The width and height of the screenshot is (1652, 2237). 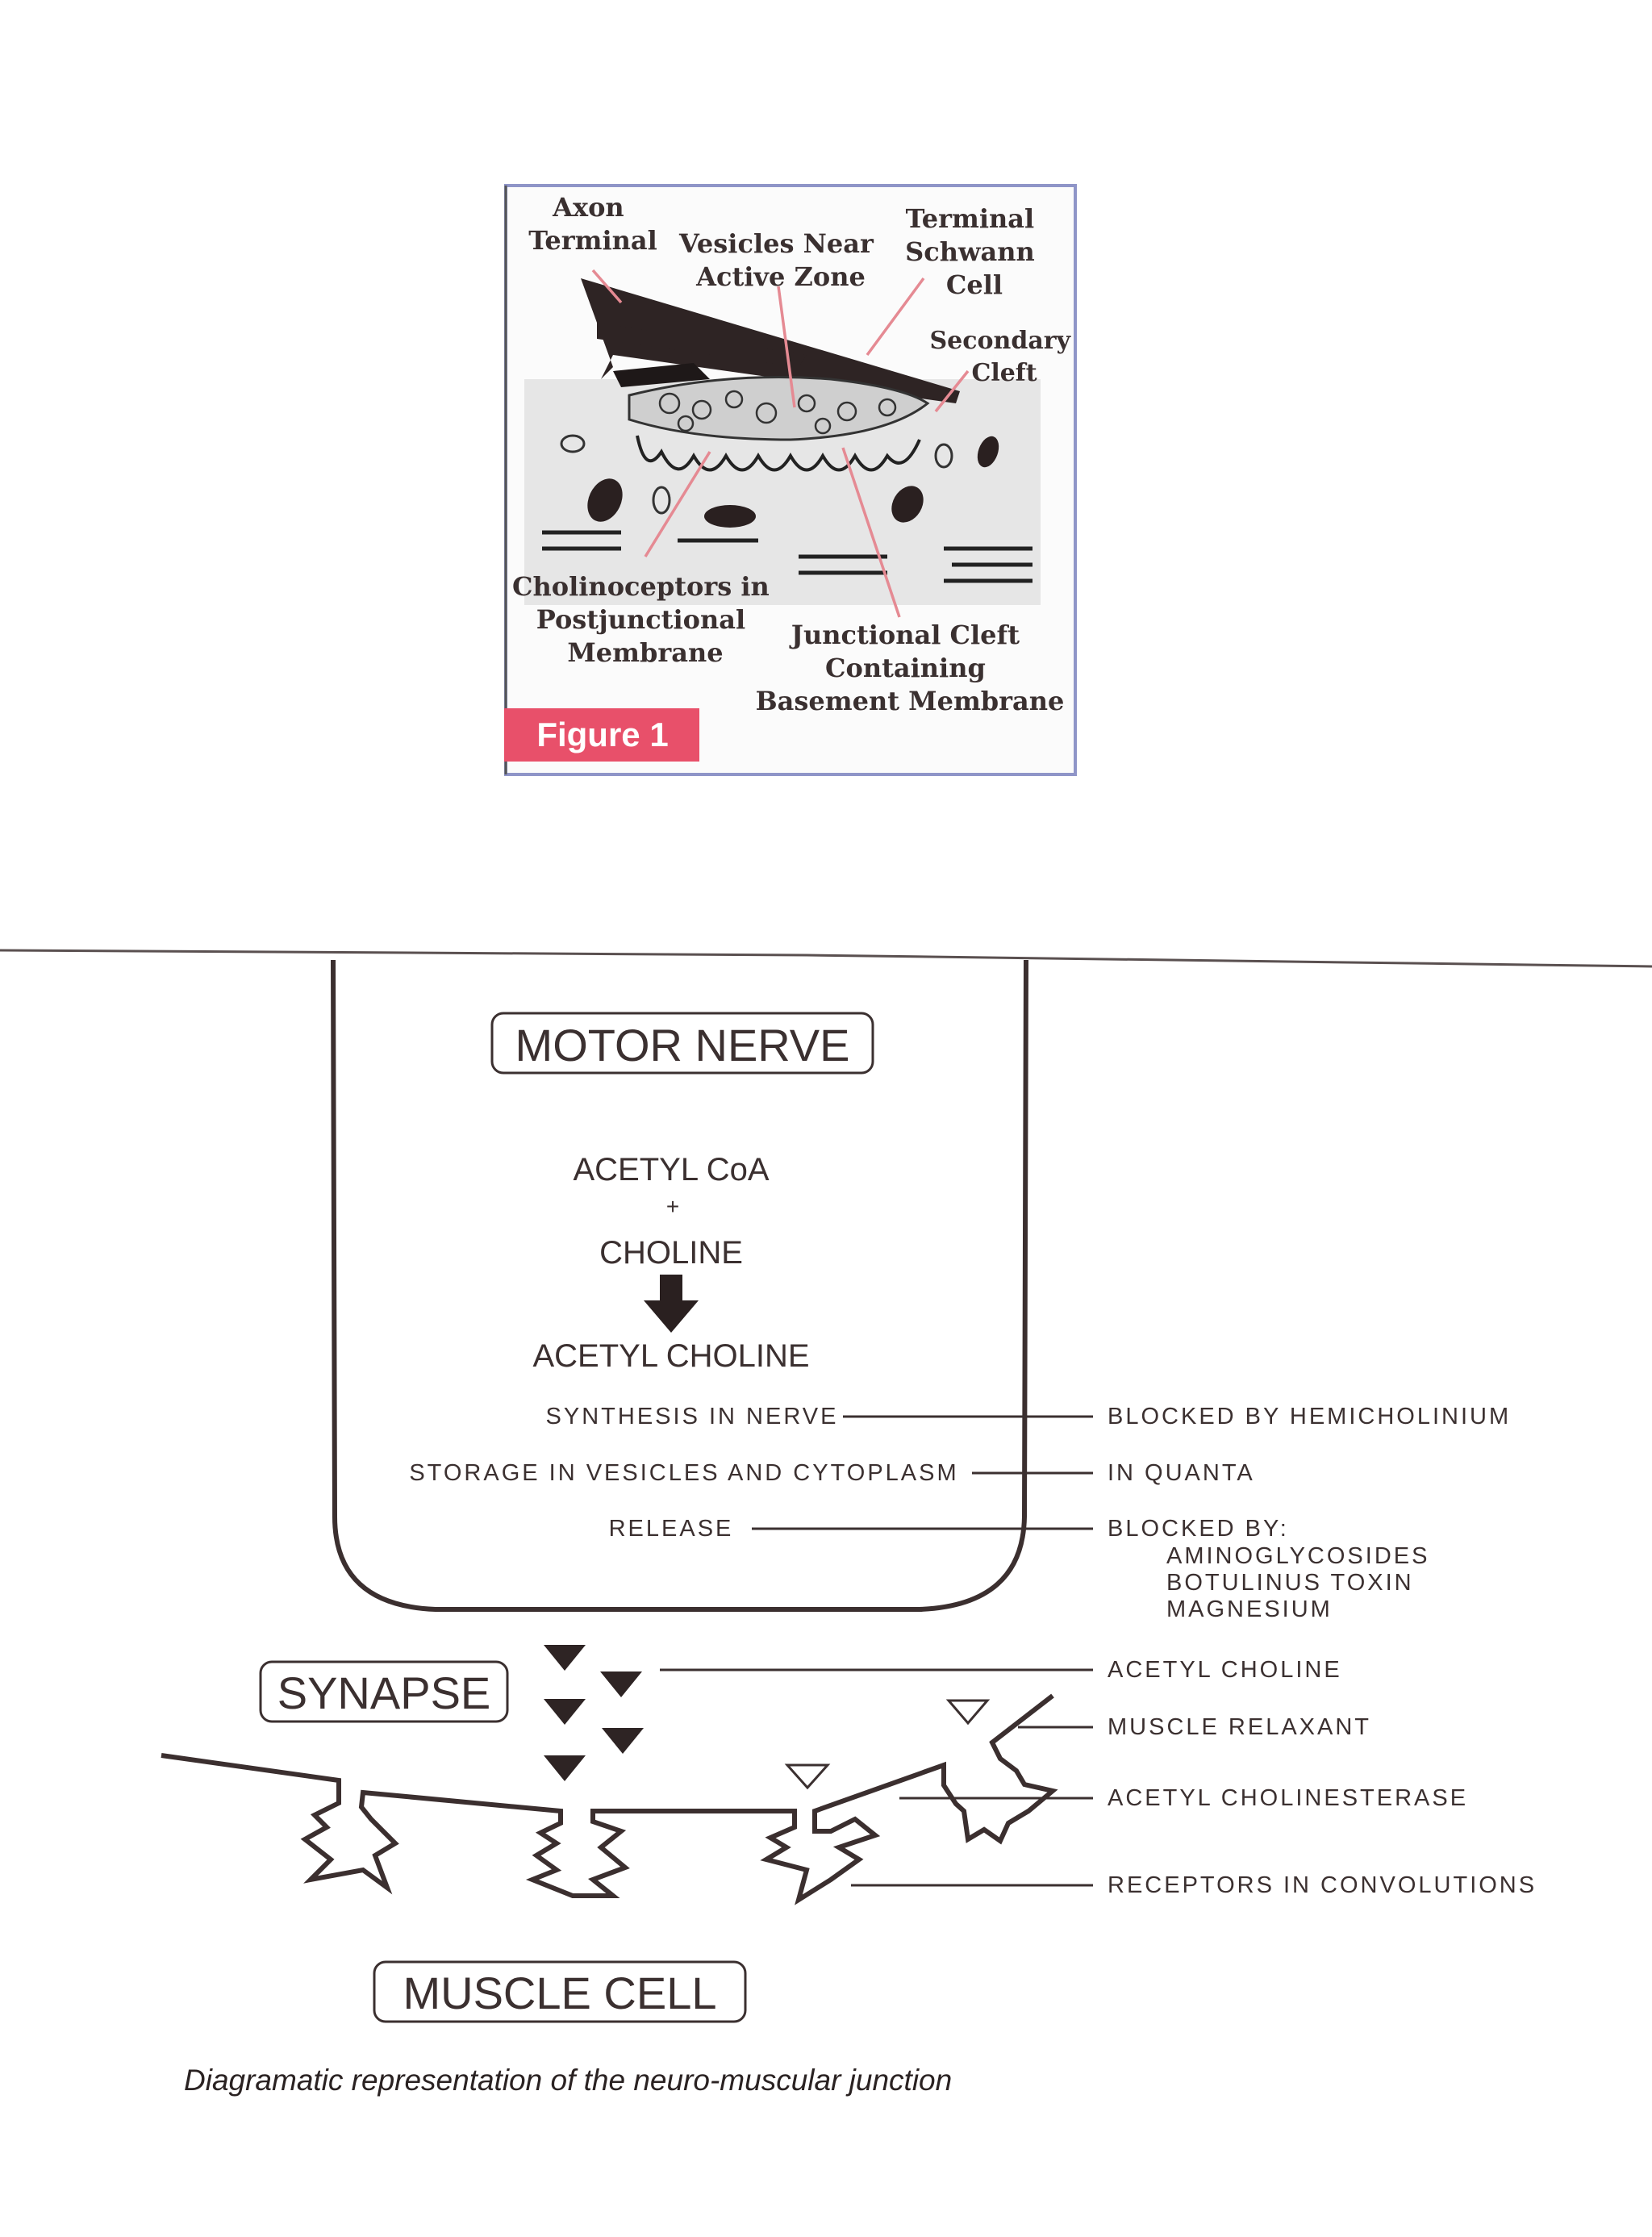 I want to click on note-in-quanta: IN QUANTA, so click(x=1181, y=1473).